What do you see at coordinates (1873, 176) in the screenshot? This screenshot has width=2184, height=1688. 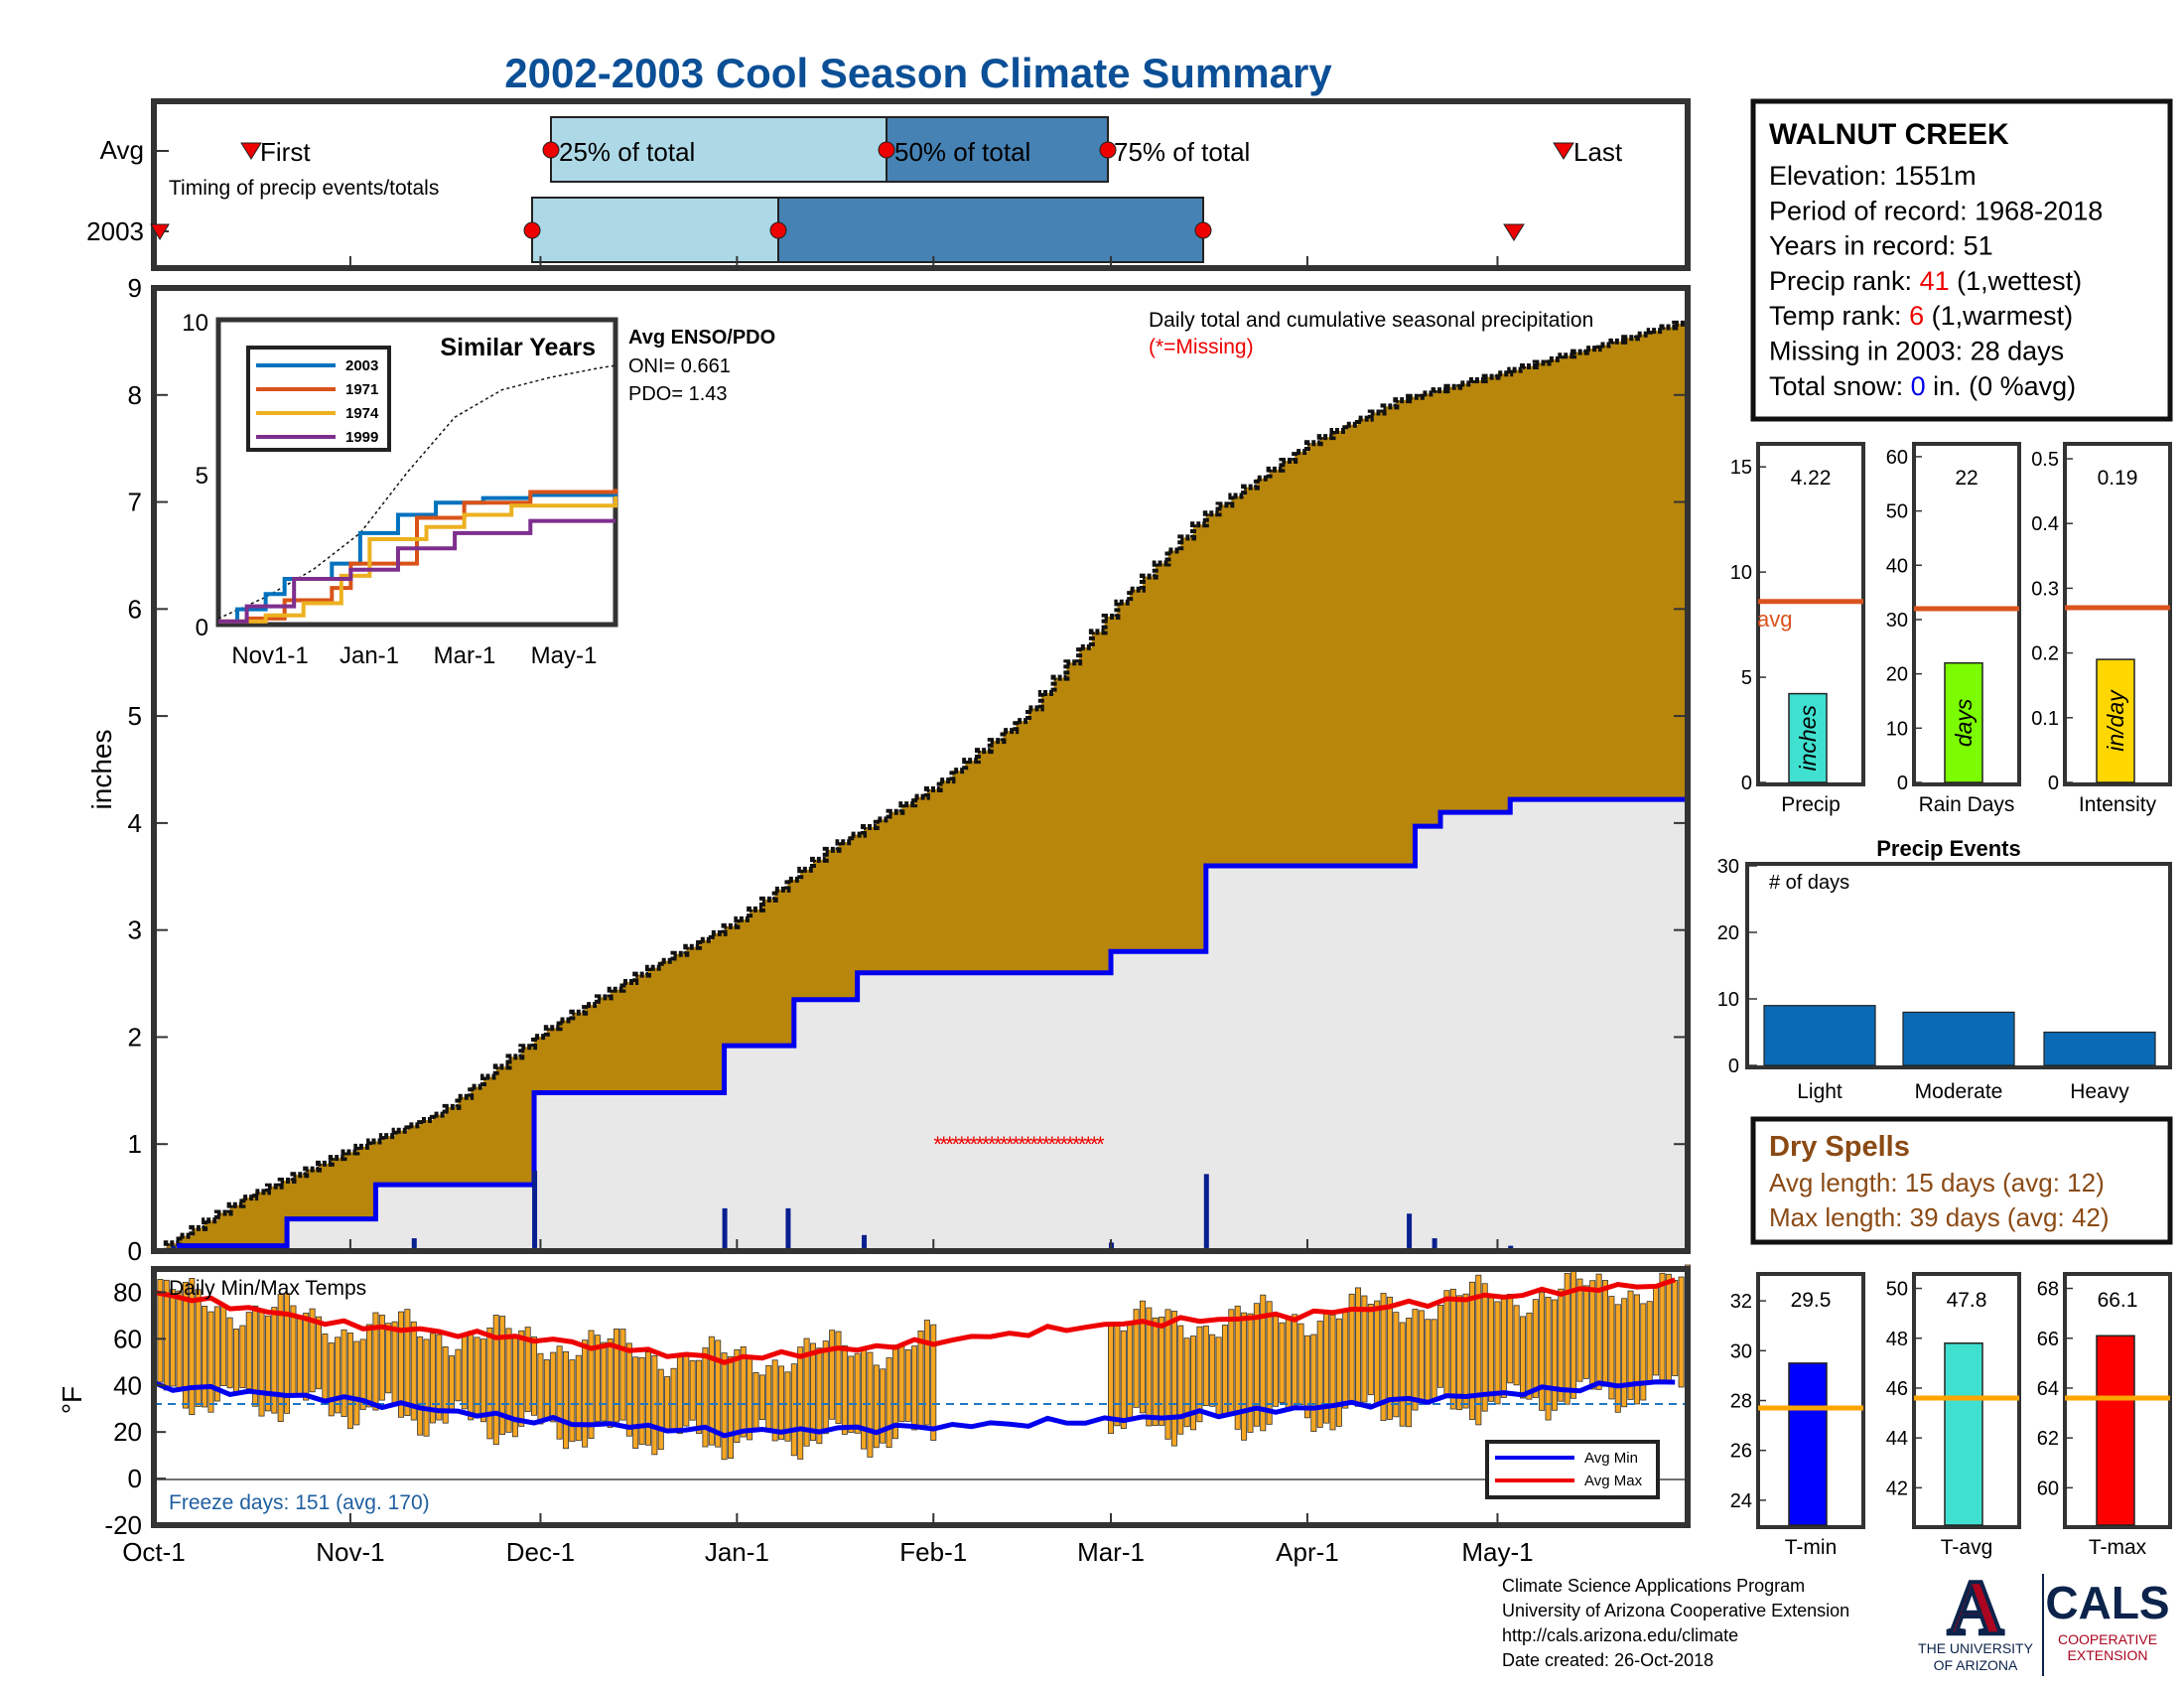 I see `station-line-text: Elevation: 1551m` at bounding box center [1873, 176].